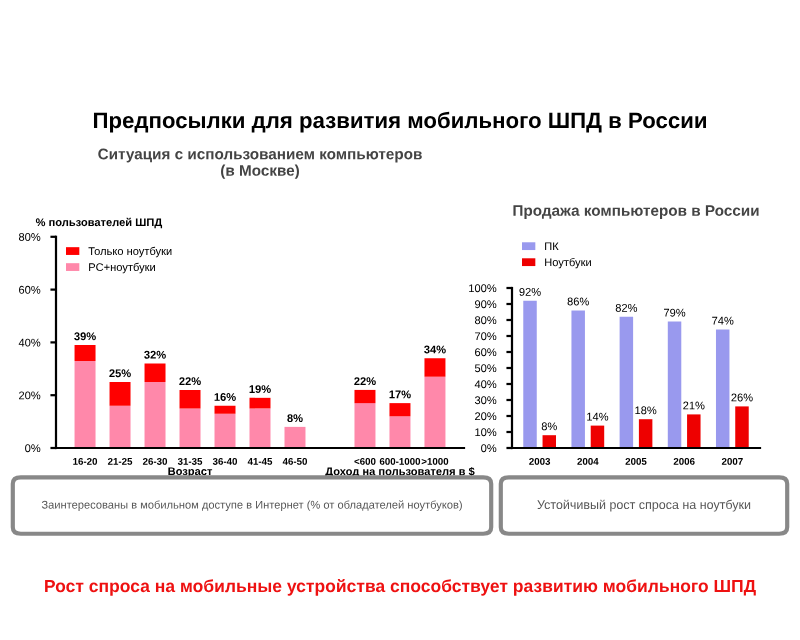 The width and height of the screenshot is (800, 640). I want to click on text: Рост спроса на мобильные устройства способствует развитию мобильного ШПД, so click(400, 587).